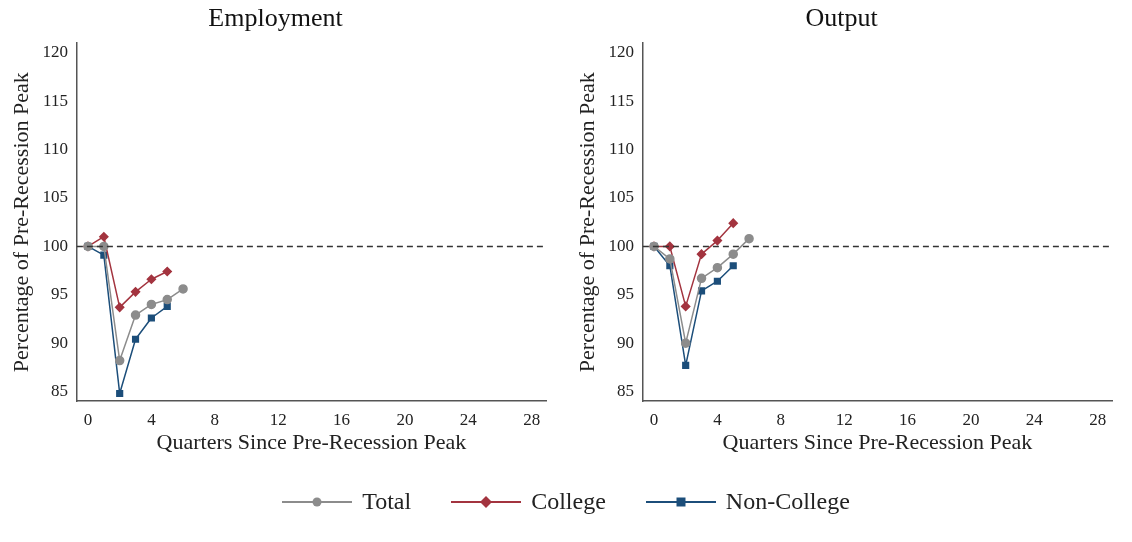  What do you see at coordinates (787, 501) in the screenshot?
I see `legend-label: Non-College` at bounding box center [787, 501].